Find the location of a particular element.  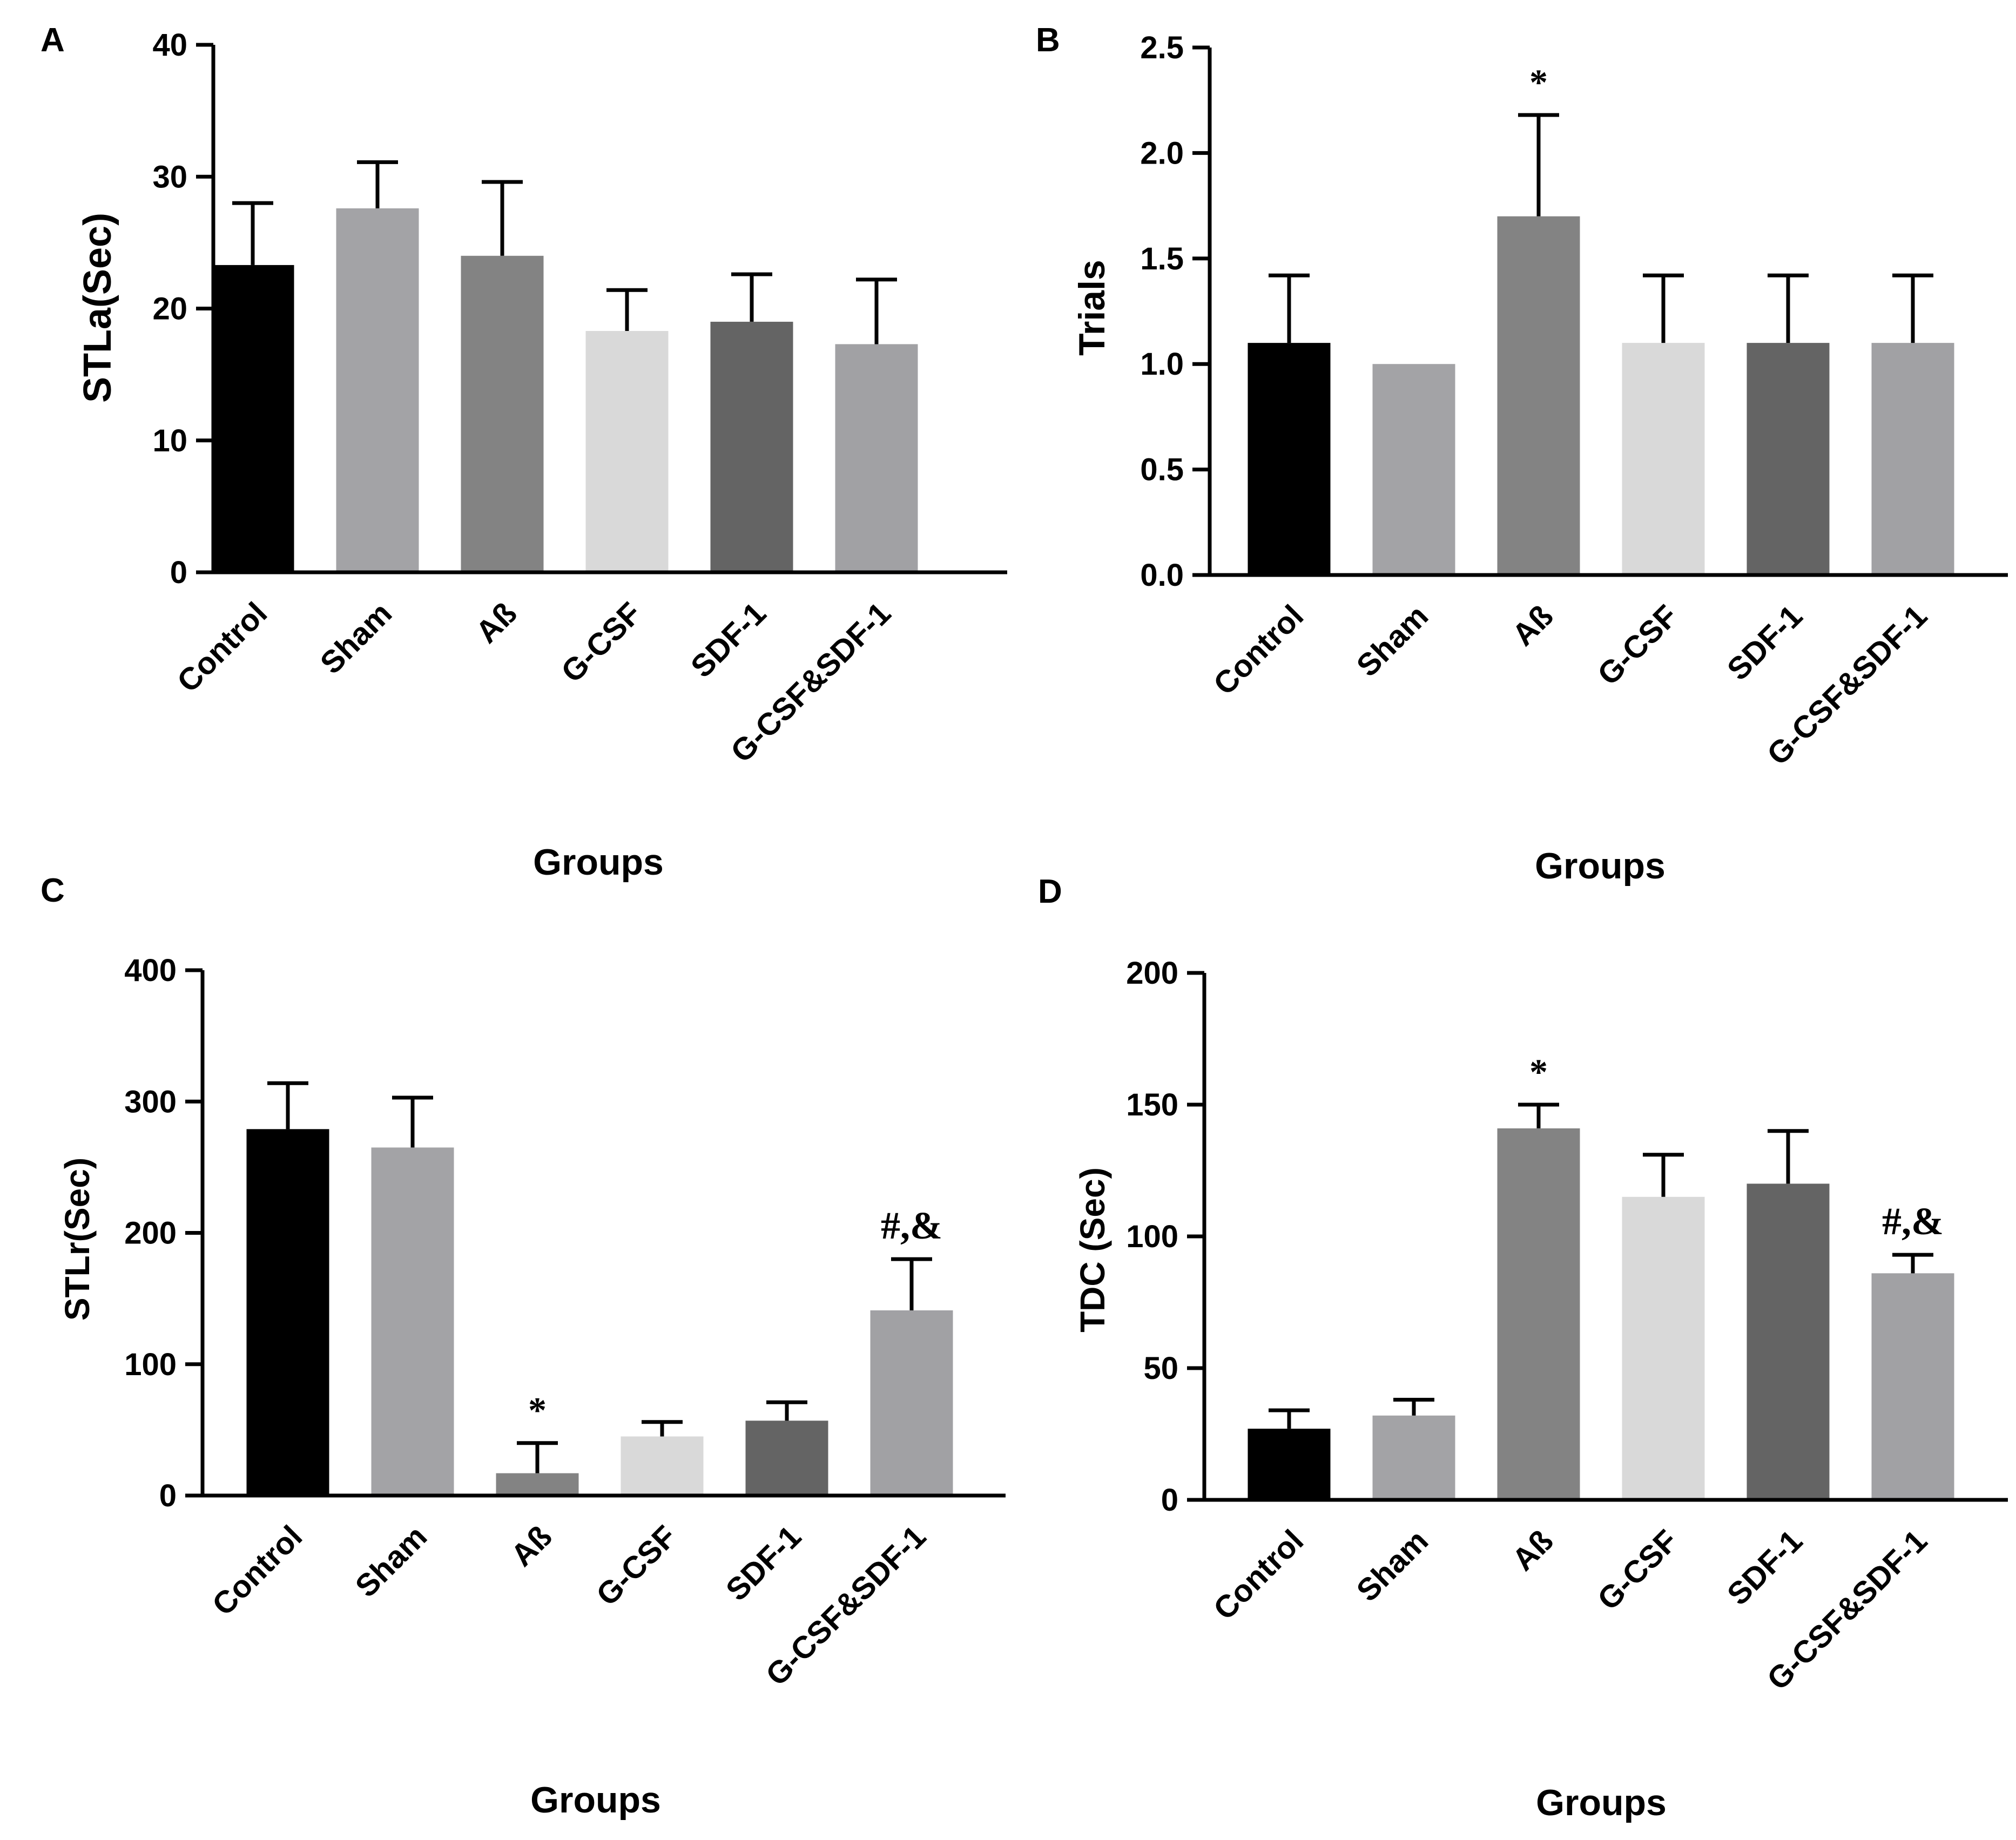

panel-d-bars is located at coordinates (1601, 1314).